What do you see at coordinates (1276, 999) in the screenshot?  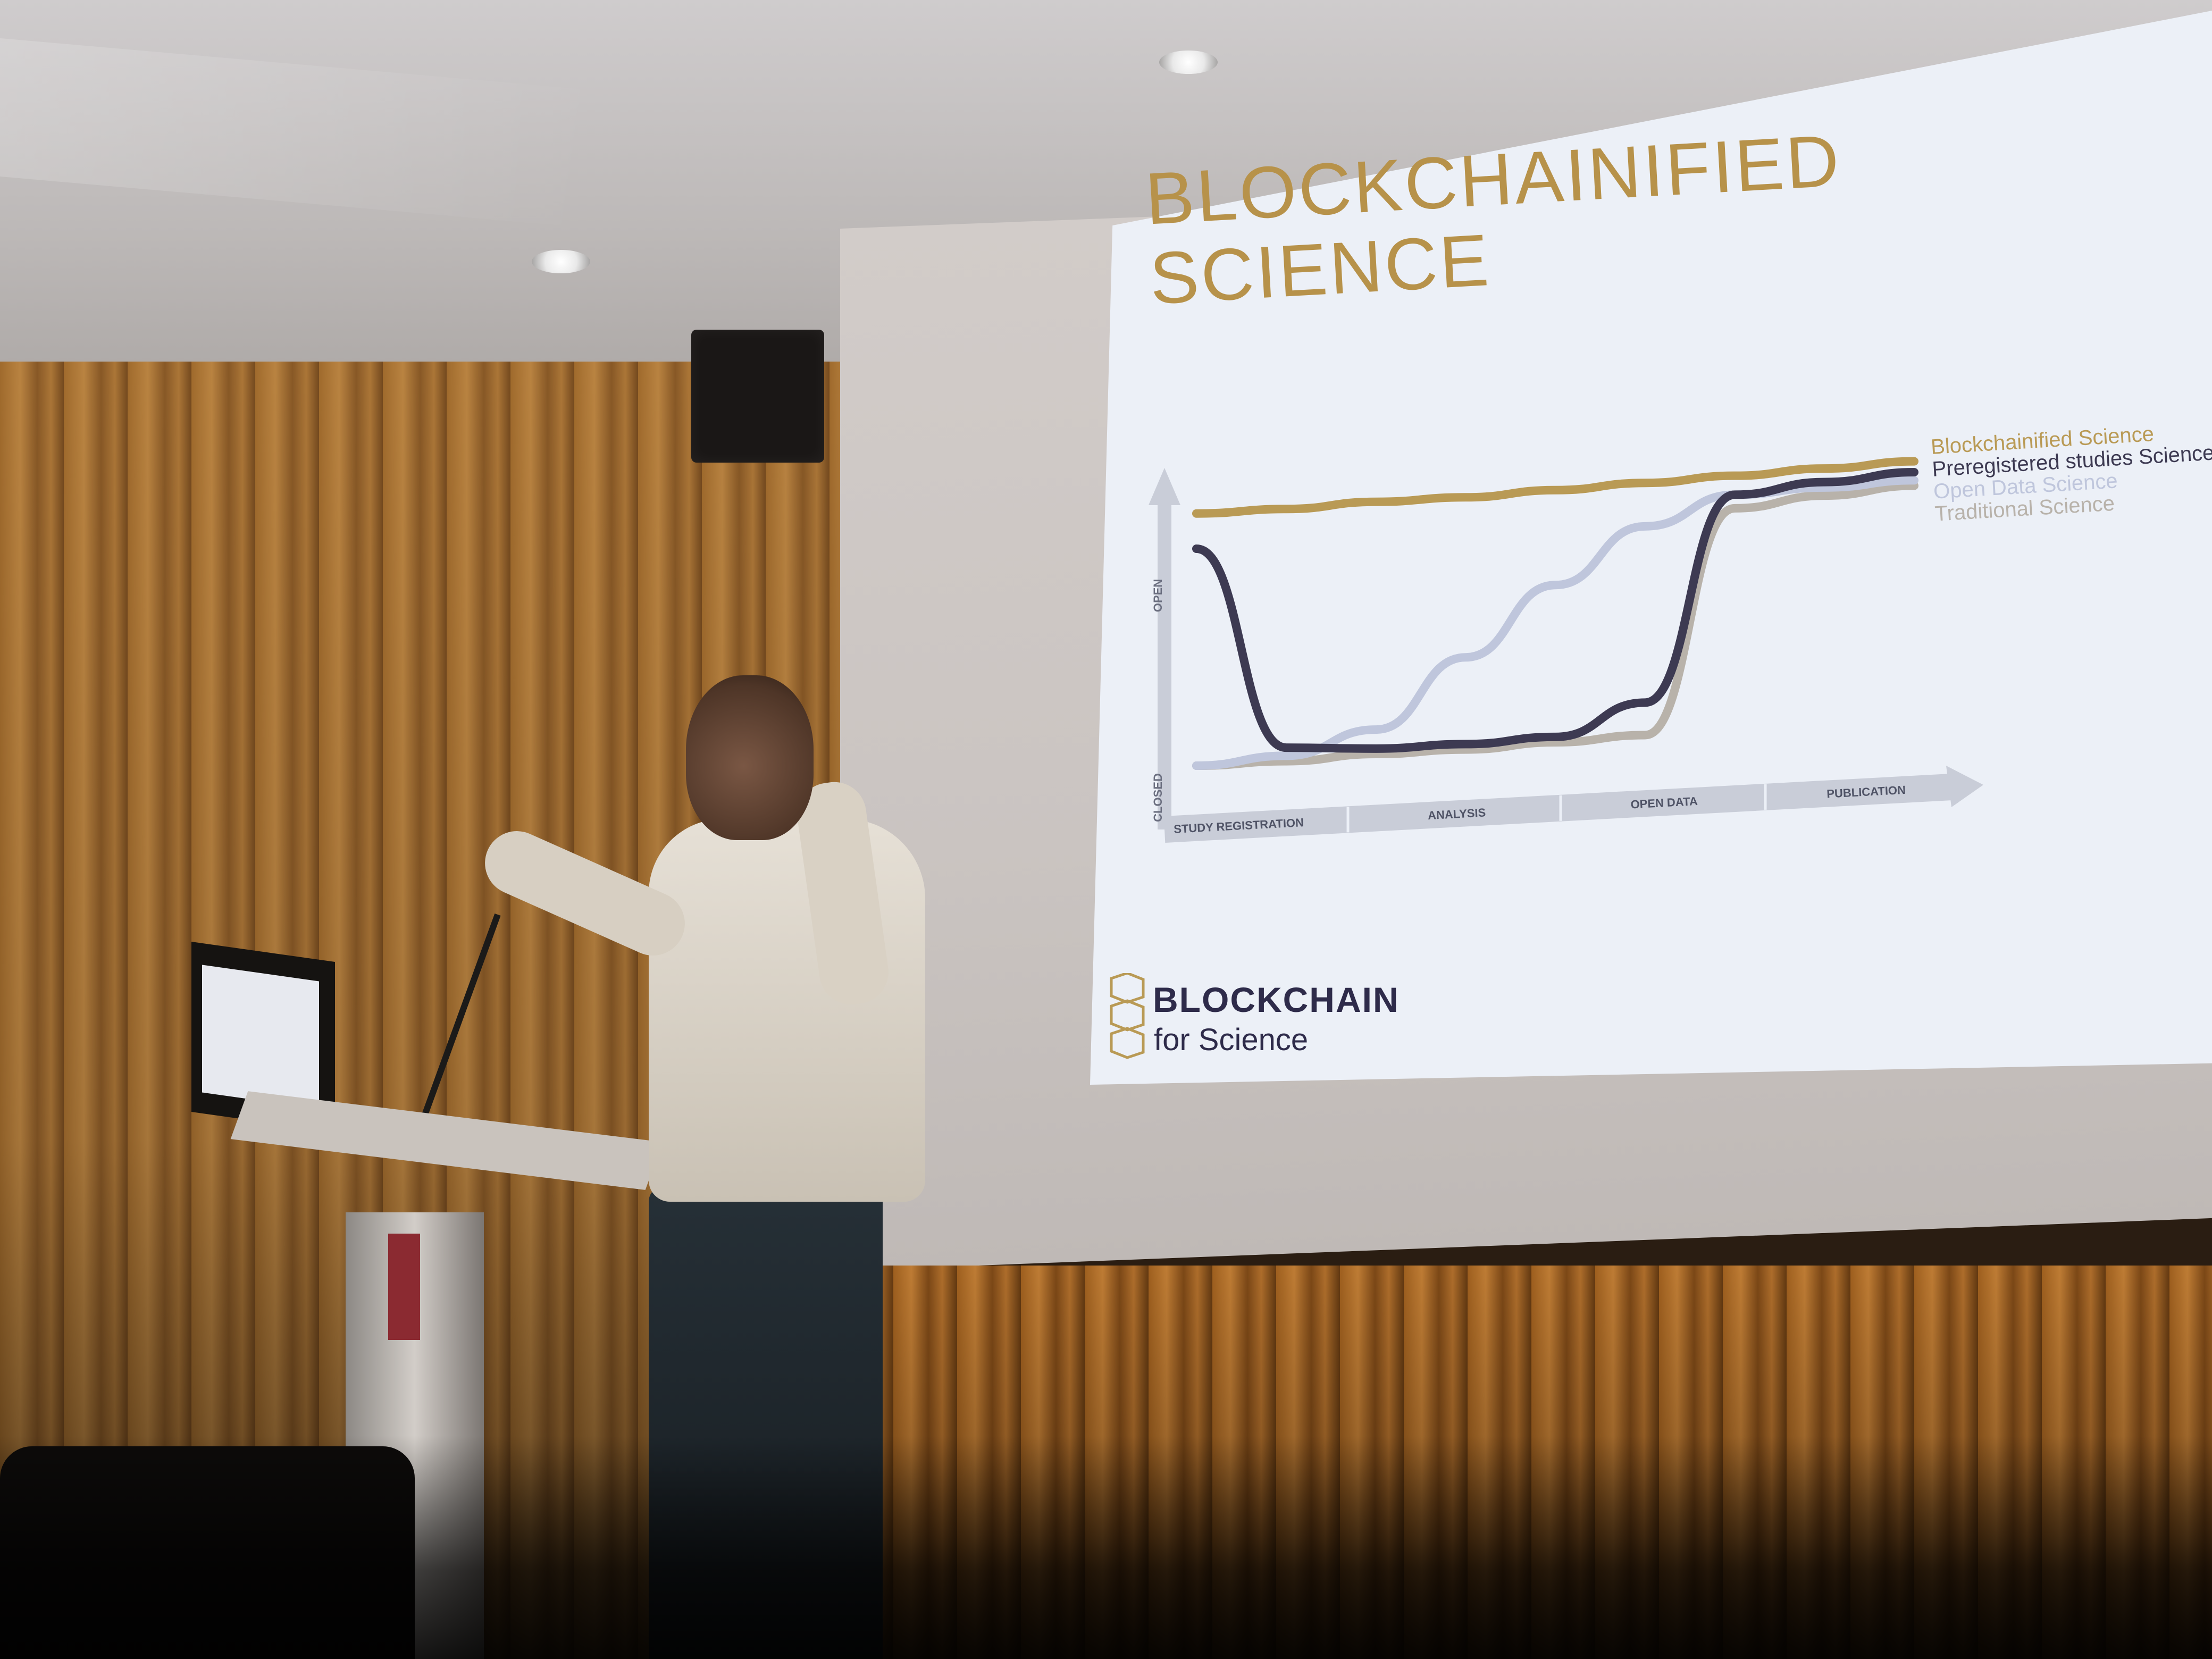 I see `brand-name: BLOCKCHAIN` at bounding box center [1276, 999].